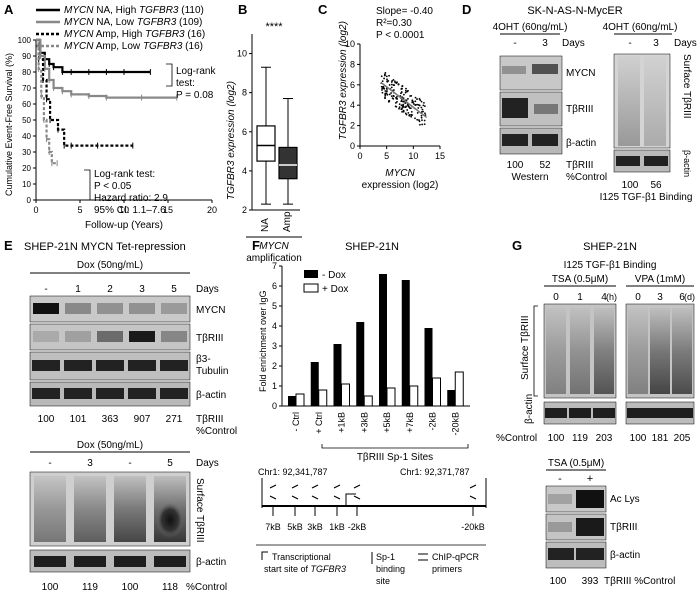 This screenshot has height=597, width=700. Describe the element at coordinates (580, 297) in the screenshot. I see `g-lane-tsa-1: 1` at that location.